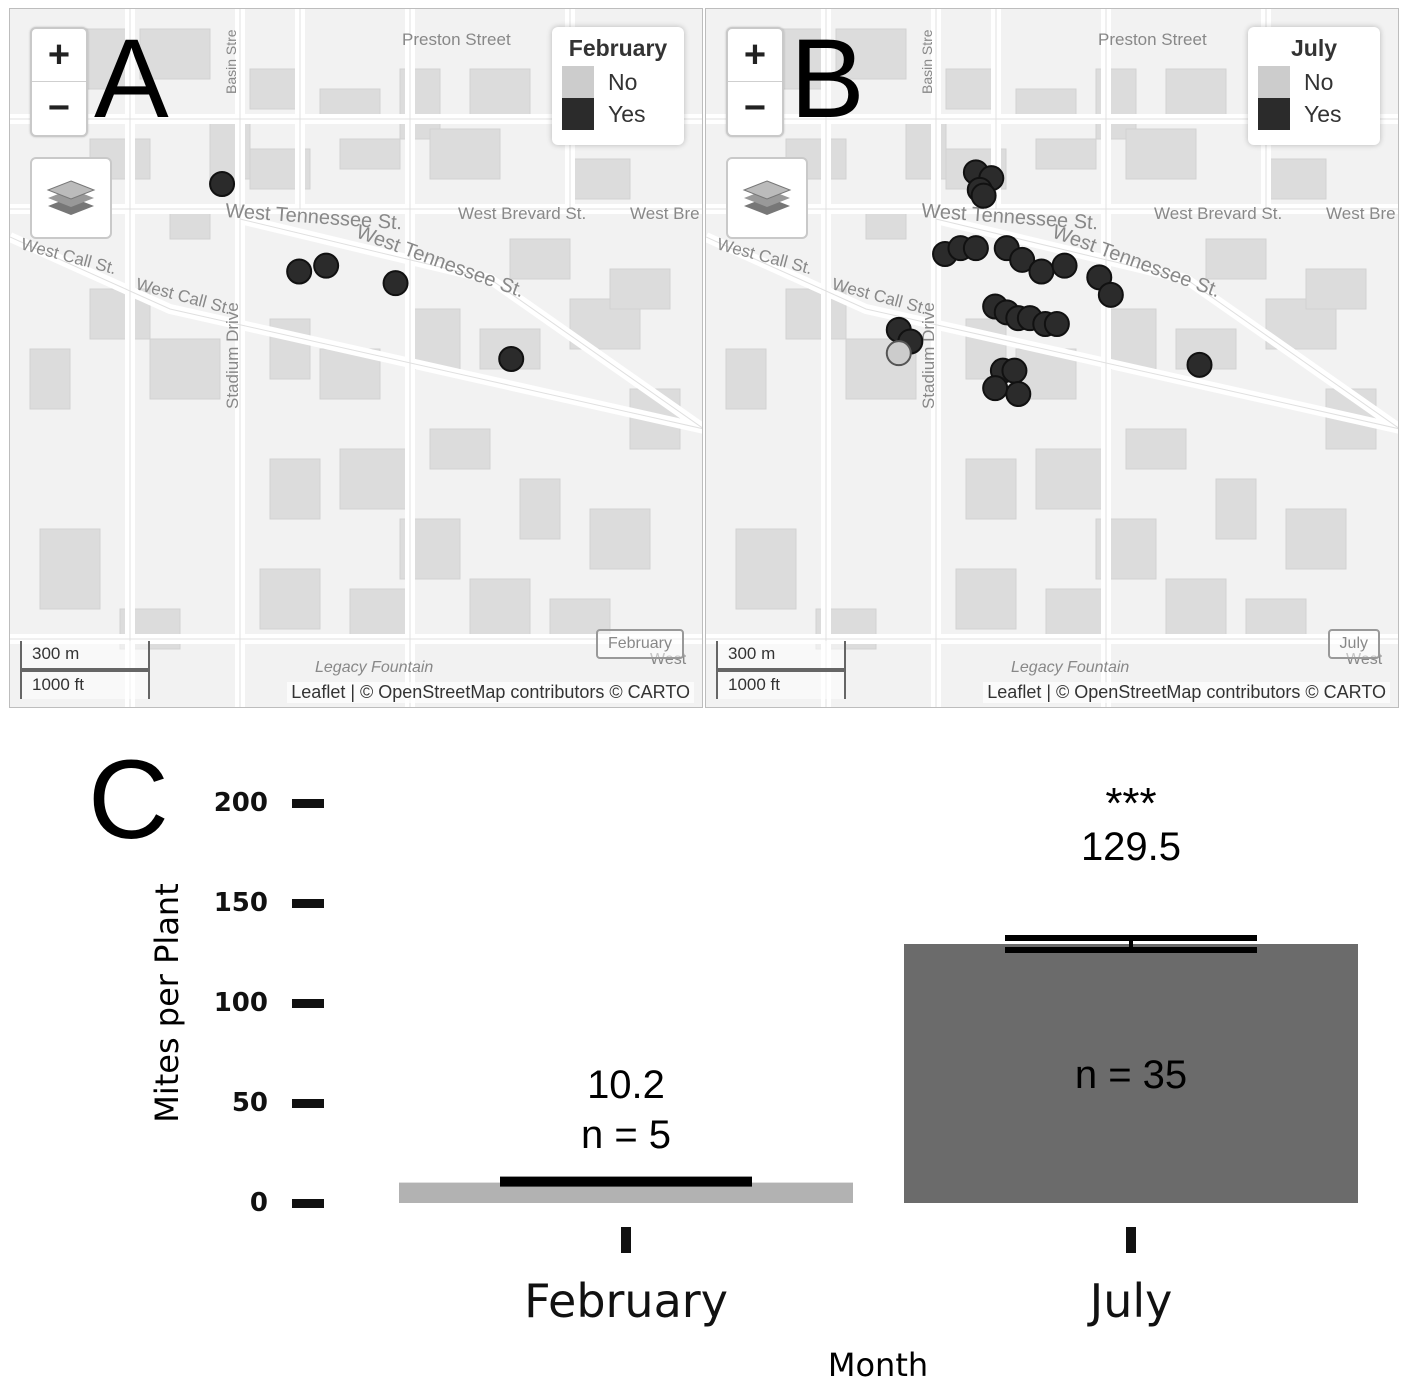 The width and height of the screenshot is (1408, 1380). What do you see at coordinates (898, 353) in the screenshot?
I see `sample-point-no` at bounding box center [898, 353].